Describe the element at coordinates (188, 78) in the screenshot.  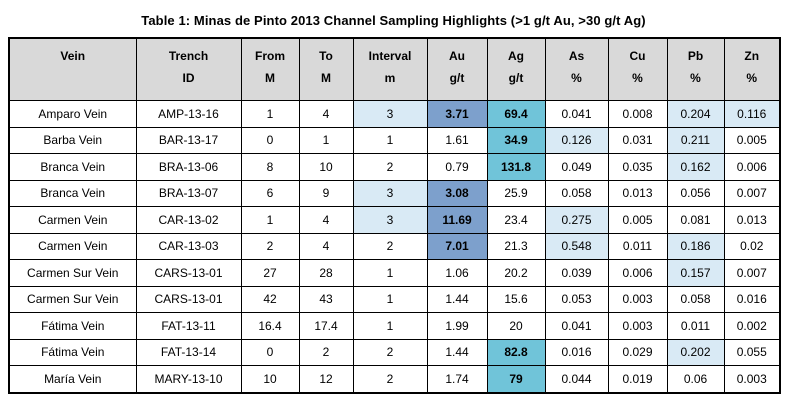
I see `header-line2: ID` at that location.